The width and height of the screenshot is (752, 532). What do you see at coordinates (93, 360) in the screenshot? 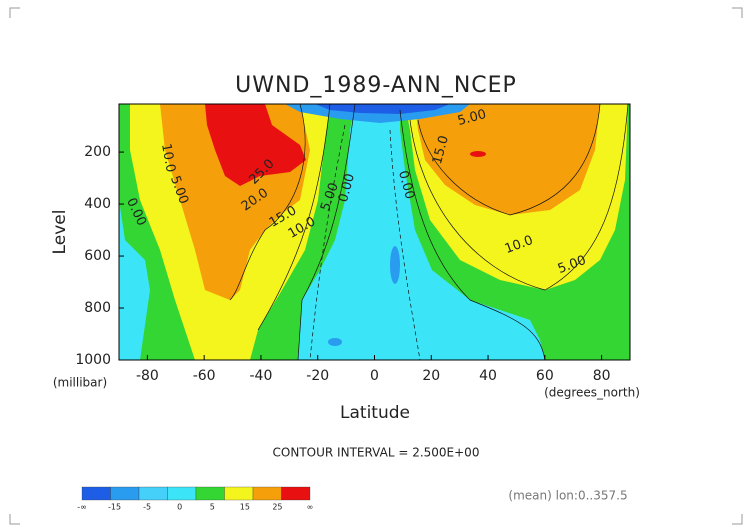
I see `y-tick-label: 1000` at bounding box center [93, 360].